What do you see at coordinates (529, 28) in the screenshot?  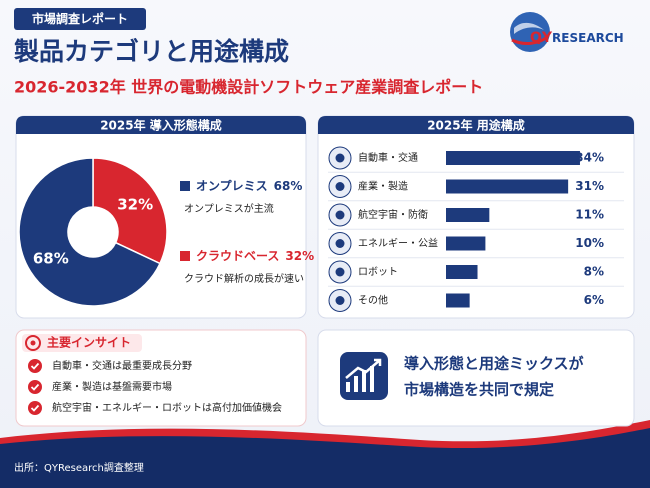 I see `logo-swoosh` at bounding box center [529, 28].